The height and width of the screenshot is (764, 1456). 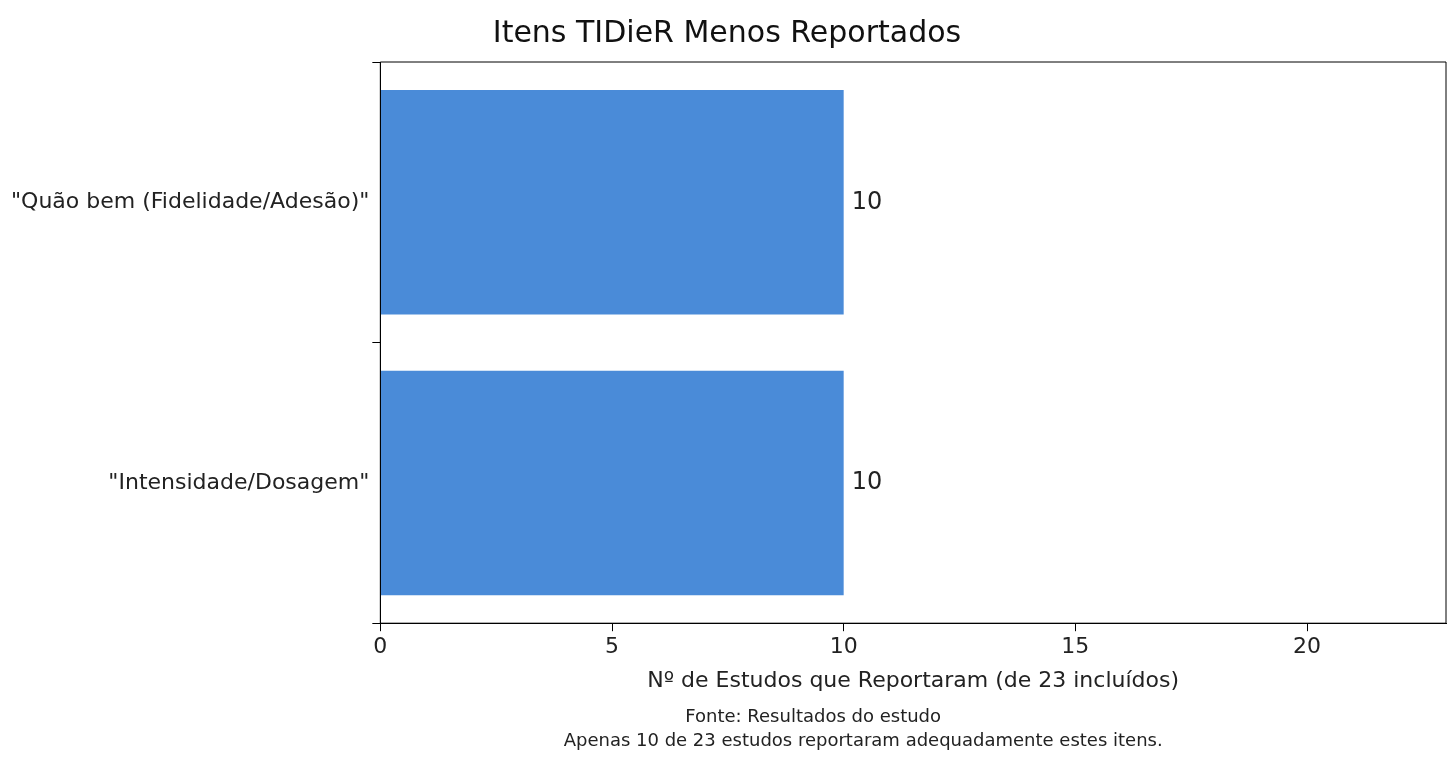 What do you see at coordinates (239, 481) in the screenshot?
I see `y-tick-label: "Intensidade/Dosagem"` at bounding box center [239, 481].